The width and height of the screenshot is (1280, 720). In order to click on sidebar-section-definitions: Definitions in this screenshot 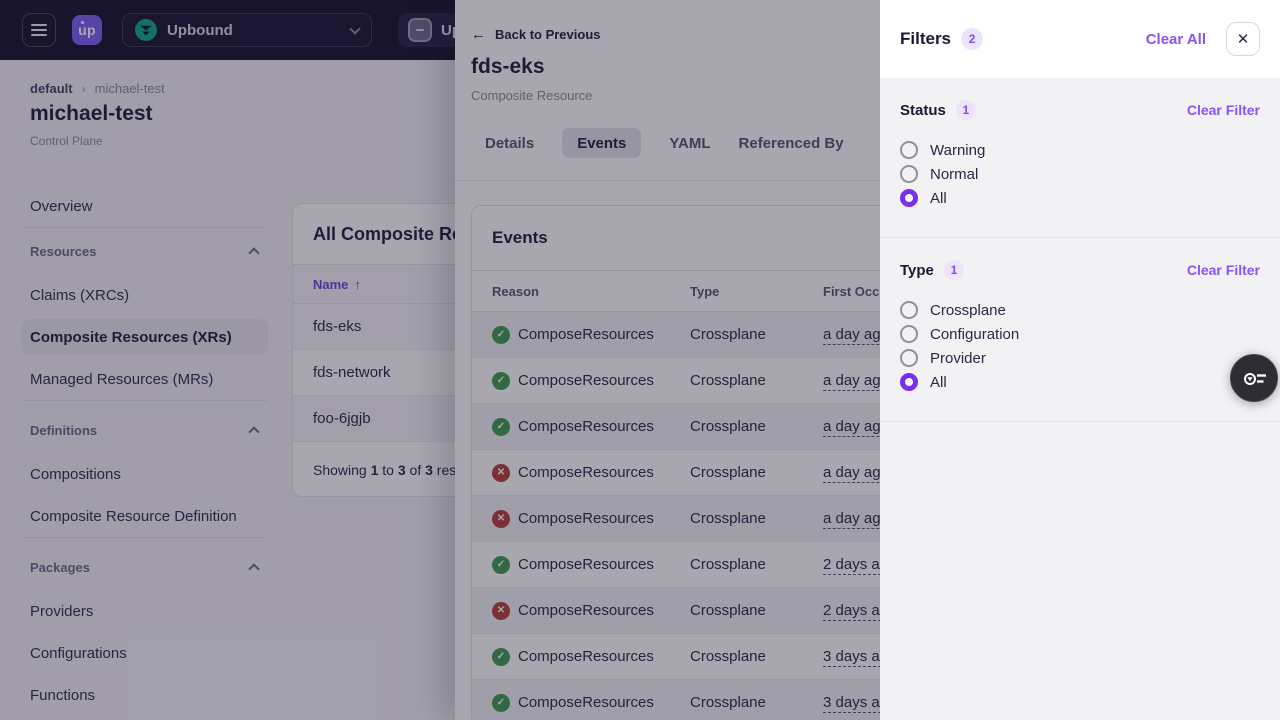, I will do `click(145, 430)`.